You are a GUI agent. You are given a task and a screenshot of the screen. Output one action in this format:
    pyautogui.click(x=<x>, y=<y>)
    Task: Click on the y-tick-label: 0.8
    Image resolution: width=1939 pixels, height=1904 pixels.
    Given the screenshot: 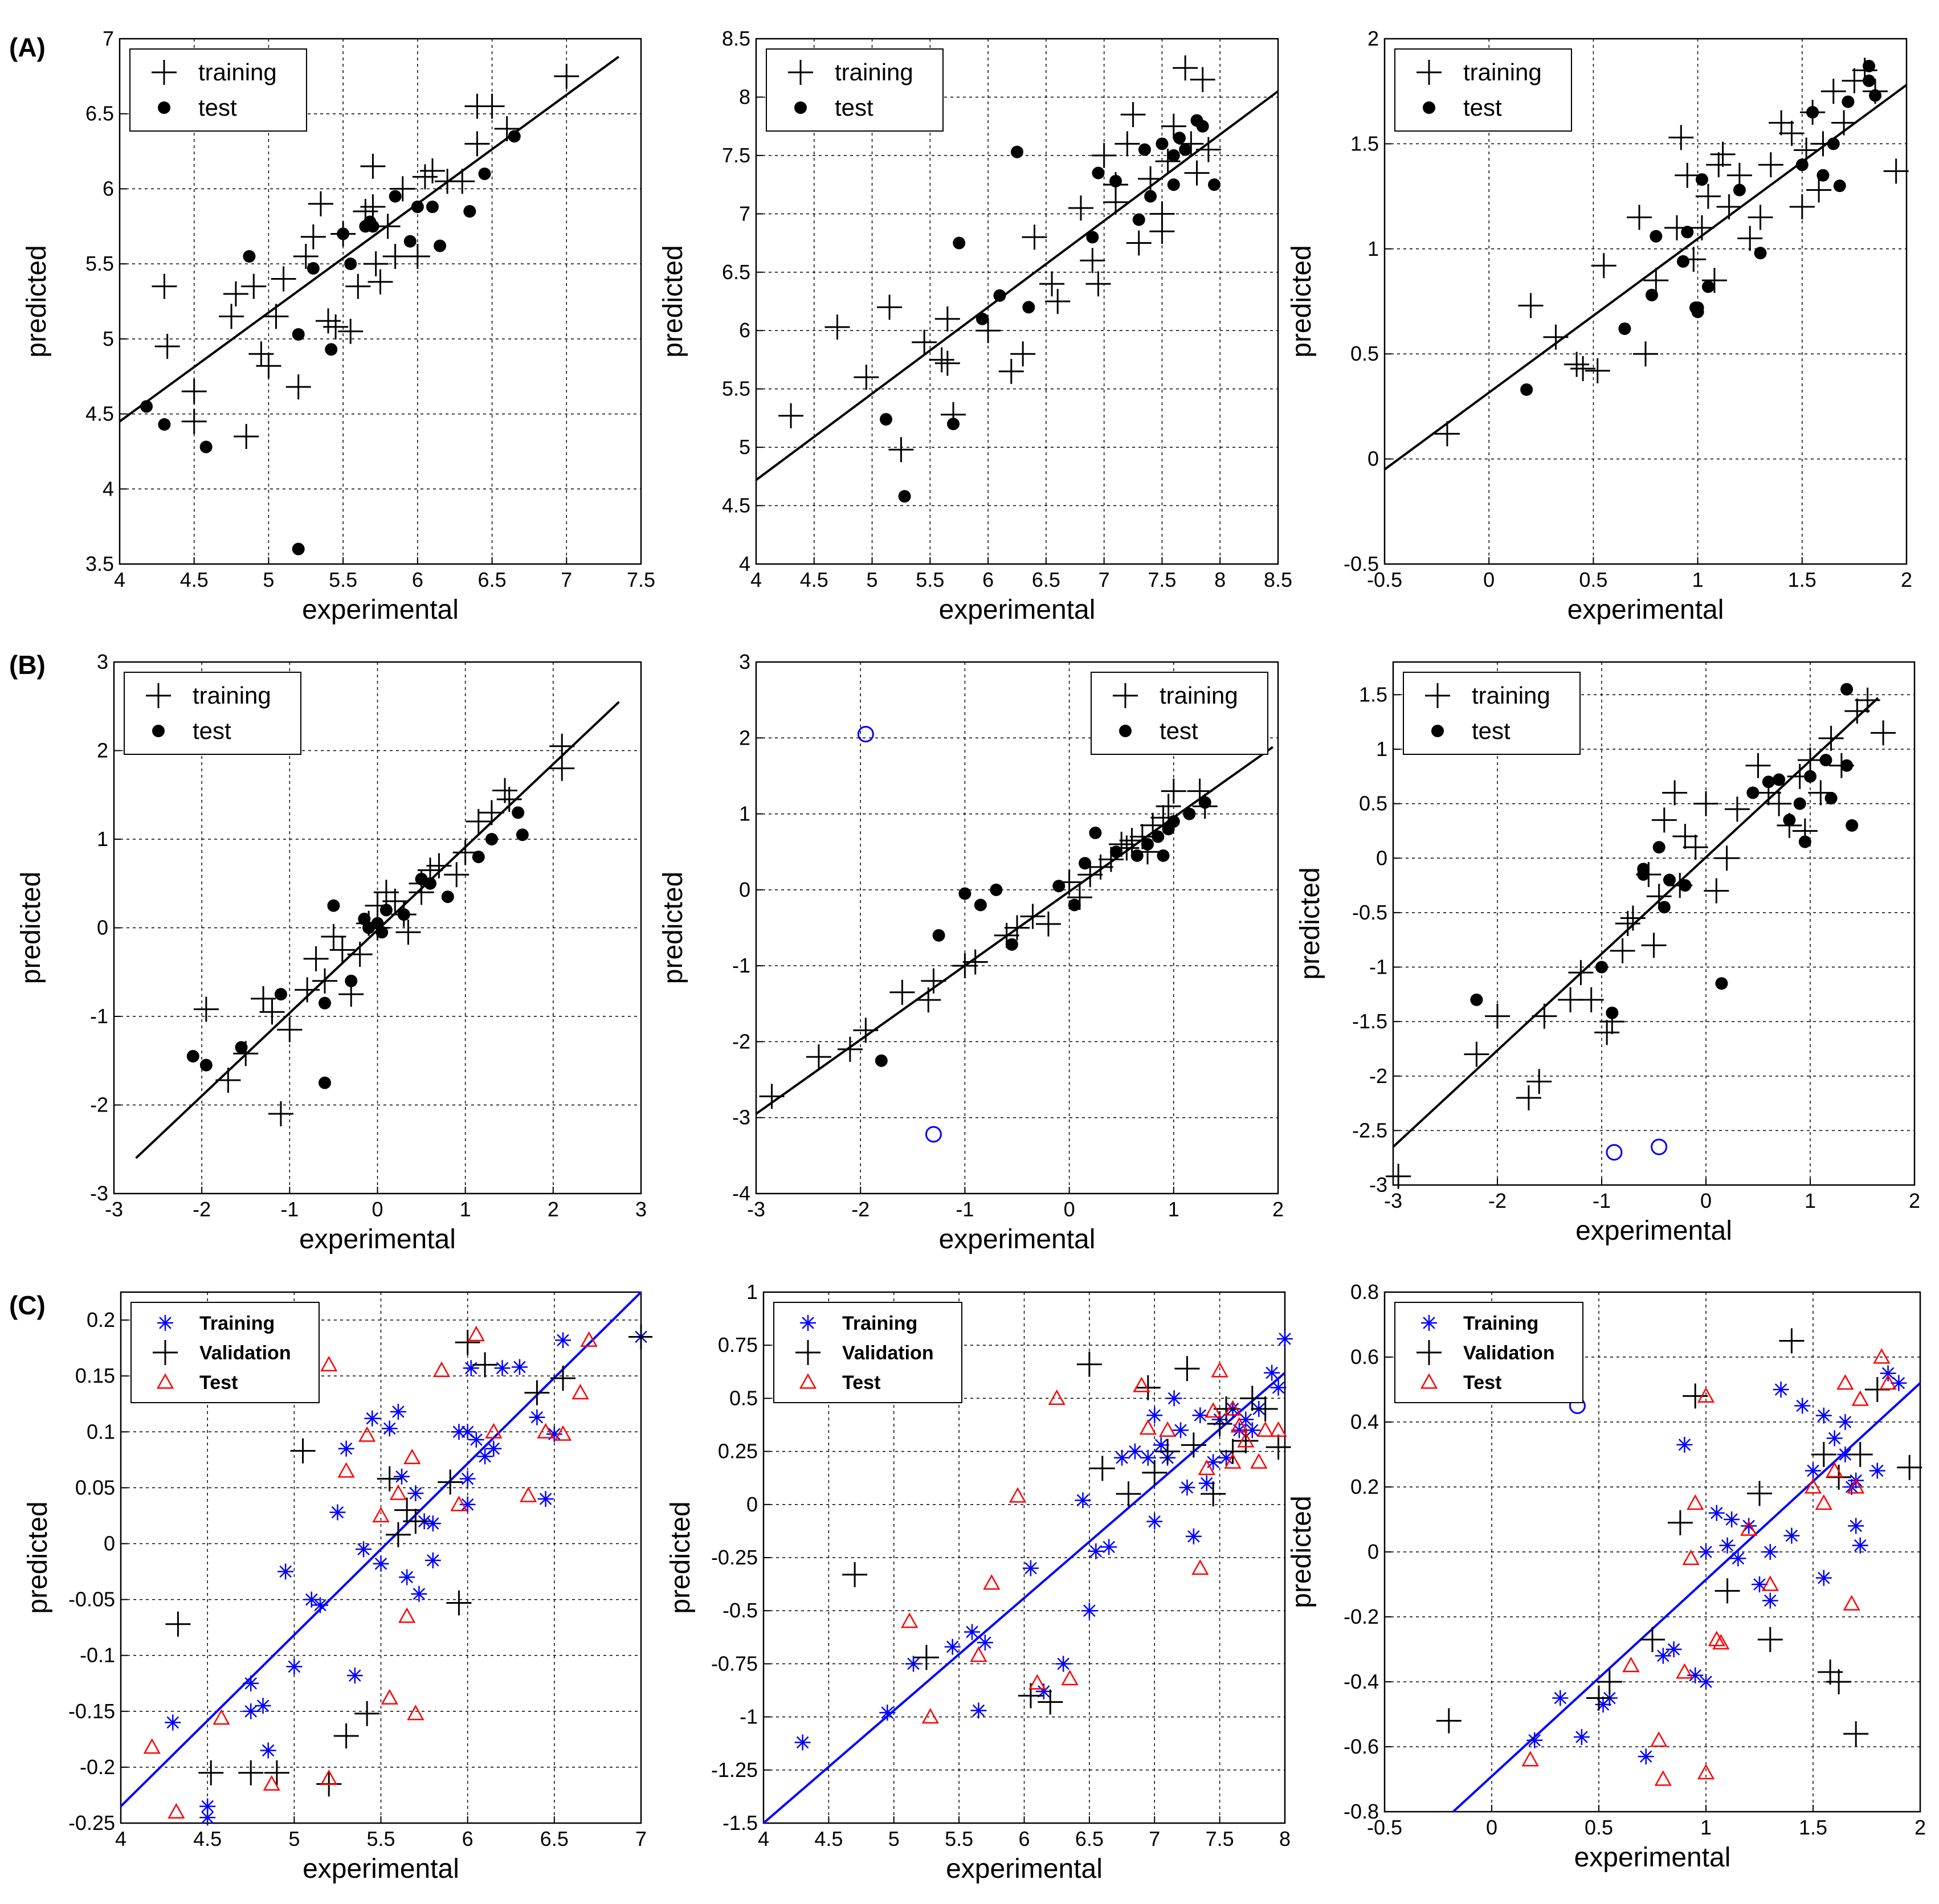 What is the action you would take?
    pyautogui.click(x=1365, y=1292)
    